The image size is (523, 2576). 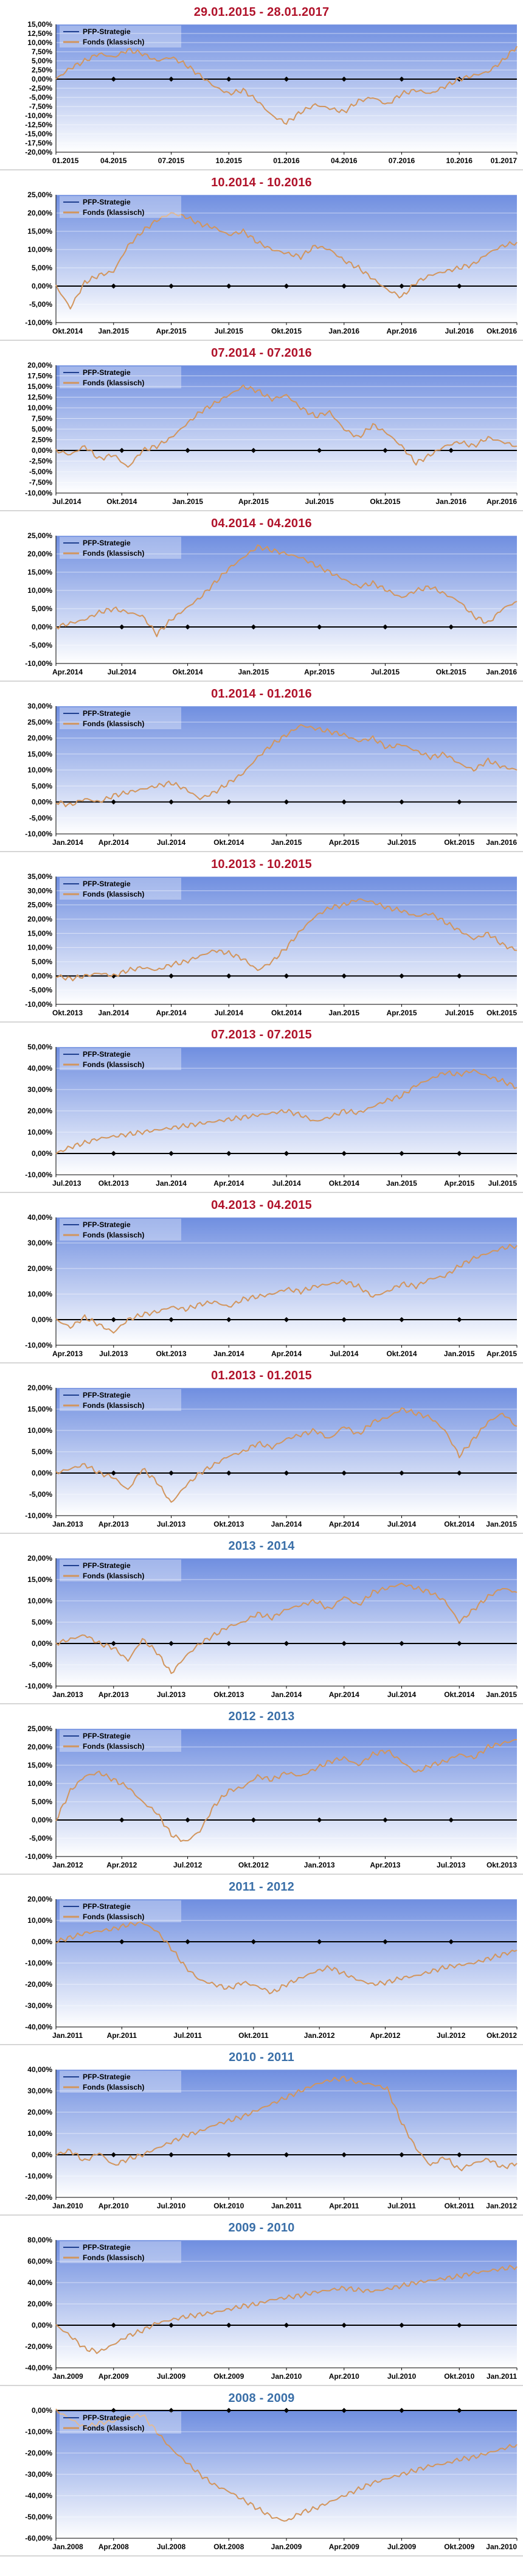 What do you see at coordinates (287, 2376) in the screenshot?
I see `x-tick-label: Jan.2010` at bounding box center [287, 2376].